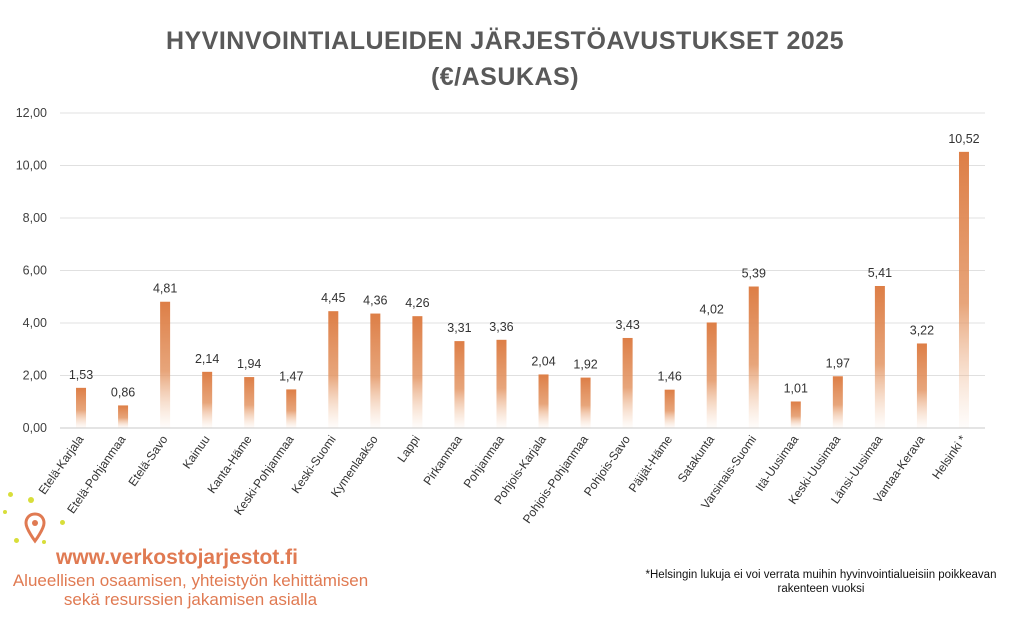 The width and height of the screenshot is (1010, 622). Describe the element at coordinates (249, 364) in the screenshot. I see `data-label: 1,94` at that location.